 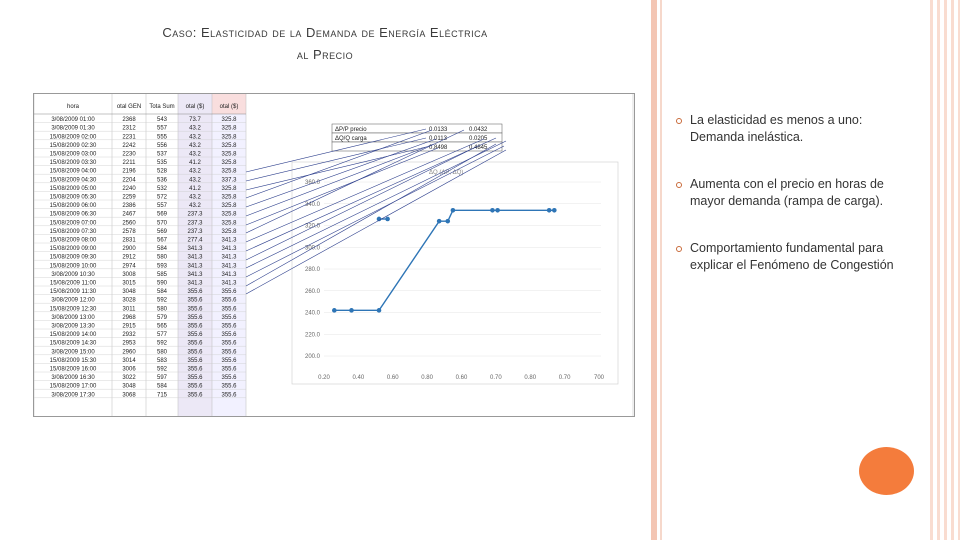 What do you see at coordinates (438, 139) in the screenshot?
I see `summary-cell: 0.0113` at bounding box center [438, 139].